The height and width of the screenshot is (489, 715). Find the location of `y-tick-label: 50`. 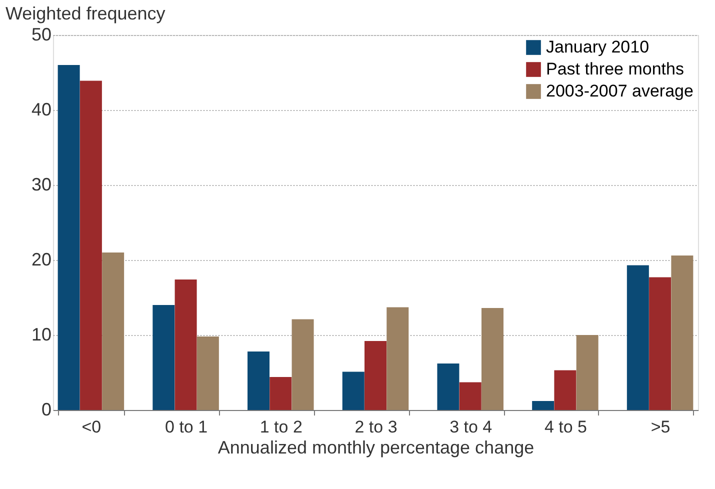

y-tick-label: 50 is located at coordinates (41, 34).